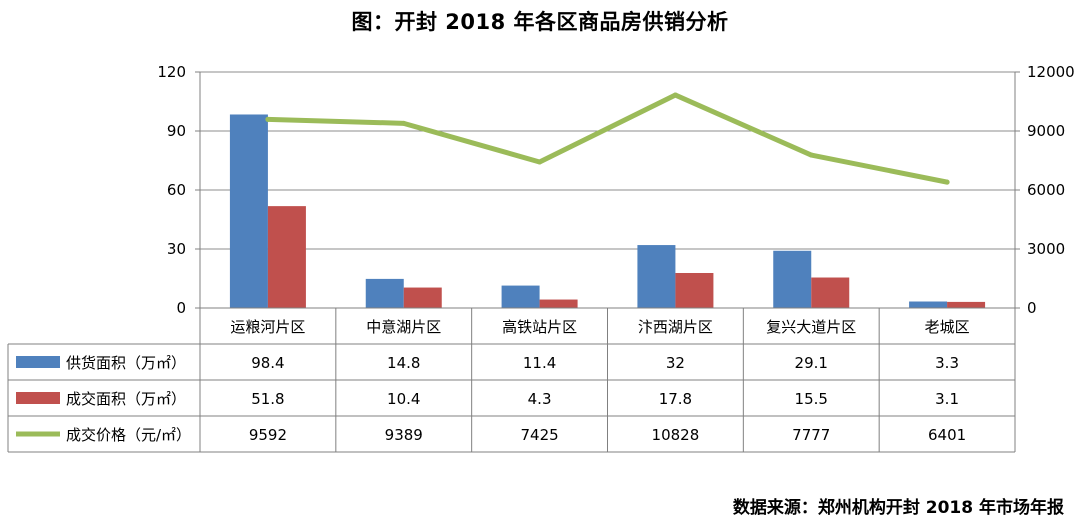  I want to click on data-cell: 15.5, so click(811, 399).